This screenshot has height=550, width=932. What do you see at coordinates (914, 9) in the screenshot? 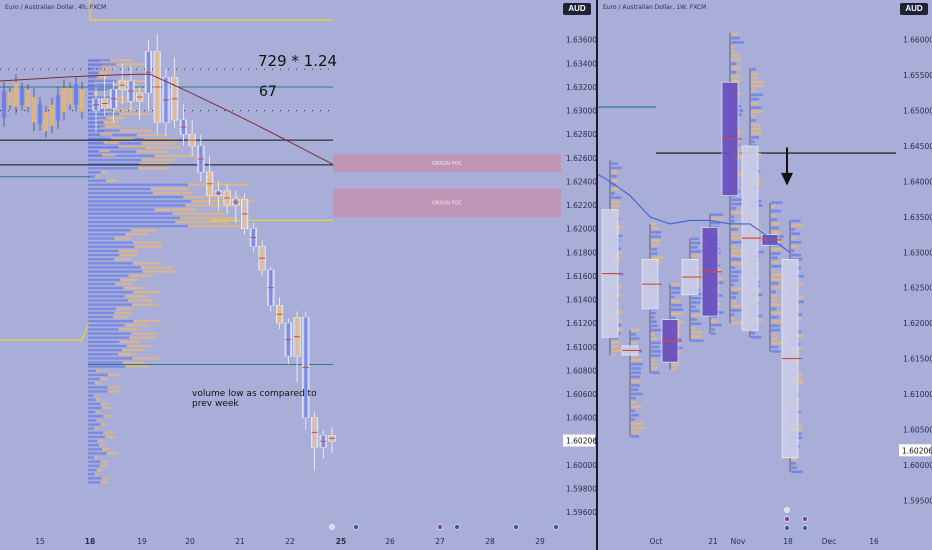
I see `right-currency-badge: AUD` at bounding box center [914, 9].